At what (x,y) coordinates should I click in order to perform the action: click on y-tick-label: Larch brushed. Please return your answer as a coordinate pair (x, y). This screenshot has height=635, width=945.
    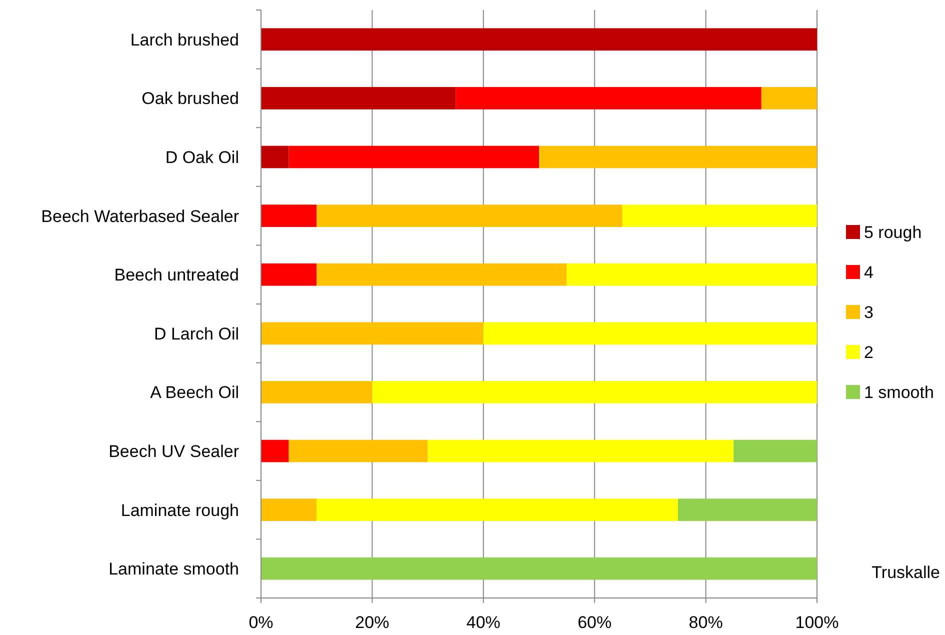
    Looking at the image, I should click on (184, 40).